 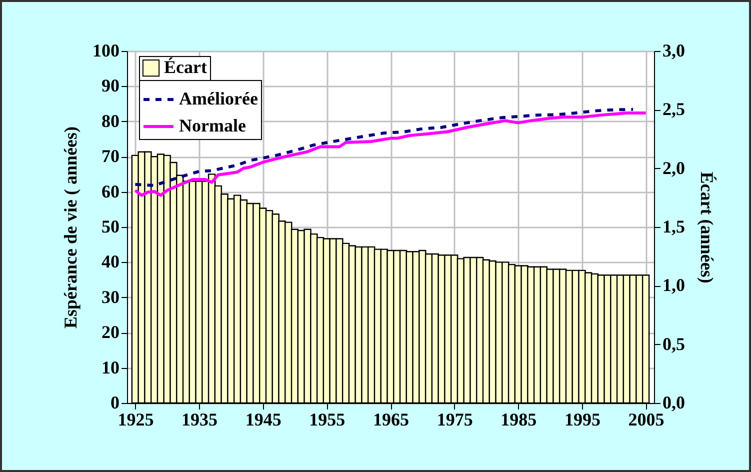 I want to click on legend-label: Améliorée, so click(x=218, y=98).